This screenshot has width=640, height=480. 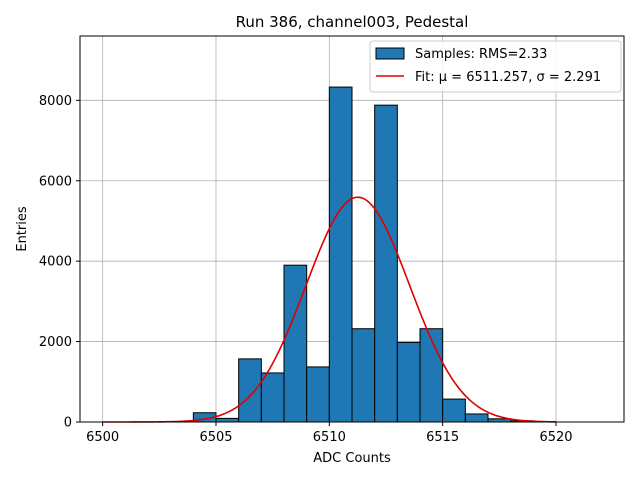 What do you see at coordinates (55, 101) in the screenshot?
I see `y-tick-label: 8000` at bounding box center [55, 101].